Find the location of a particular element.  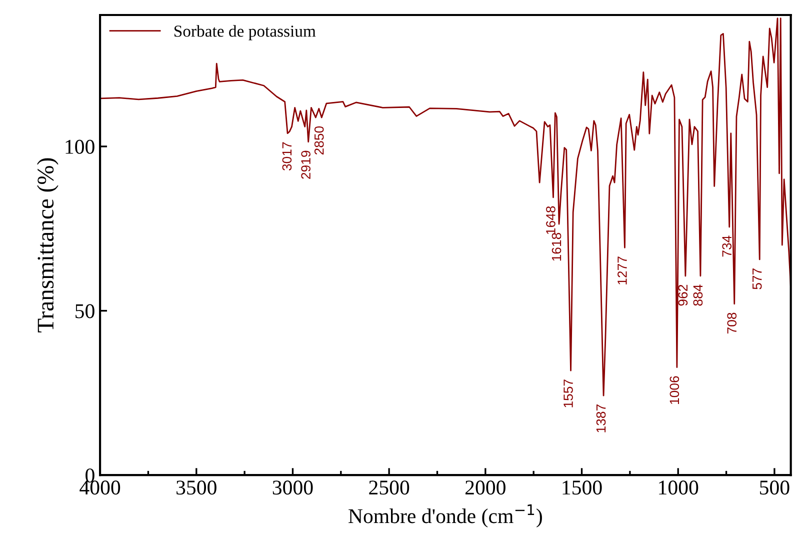

annotation: 1277 is located at coordinates (622, 270).